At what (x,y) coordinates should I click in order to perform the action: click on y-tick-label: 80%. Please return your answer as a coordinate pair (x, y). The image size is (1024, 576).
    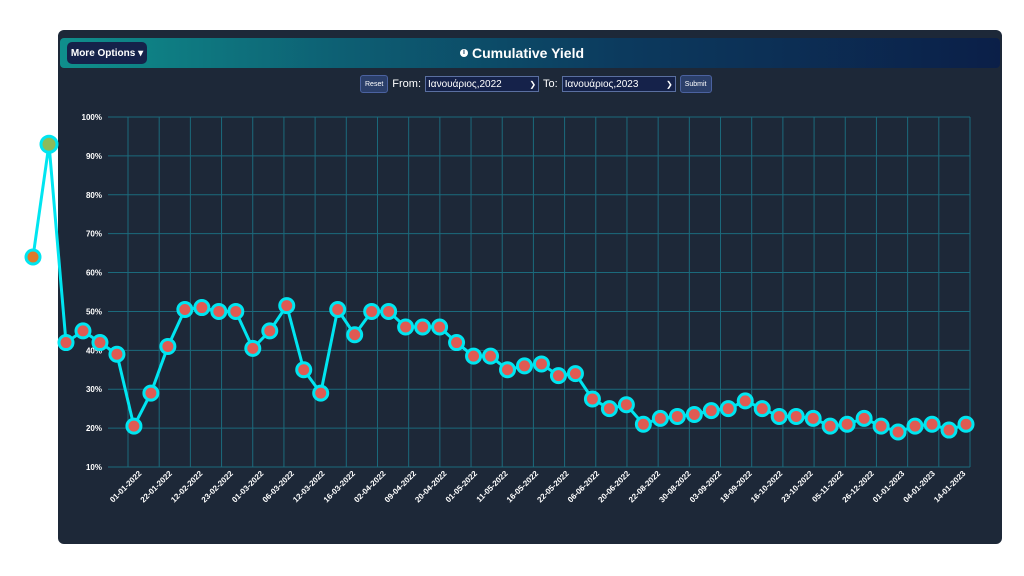
    Looking at the image, I should click on (94, 195).